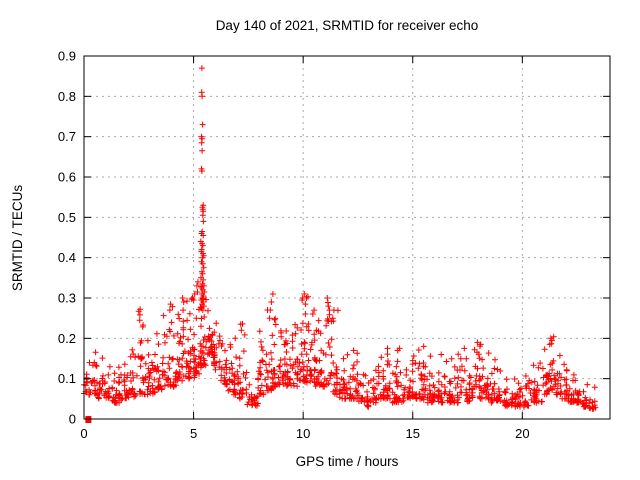 The width and height of the screenshot is (640, 480). I want to click on y-tick-label: 0, so click(72, 419).